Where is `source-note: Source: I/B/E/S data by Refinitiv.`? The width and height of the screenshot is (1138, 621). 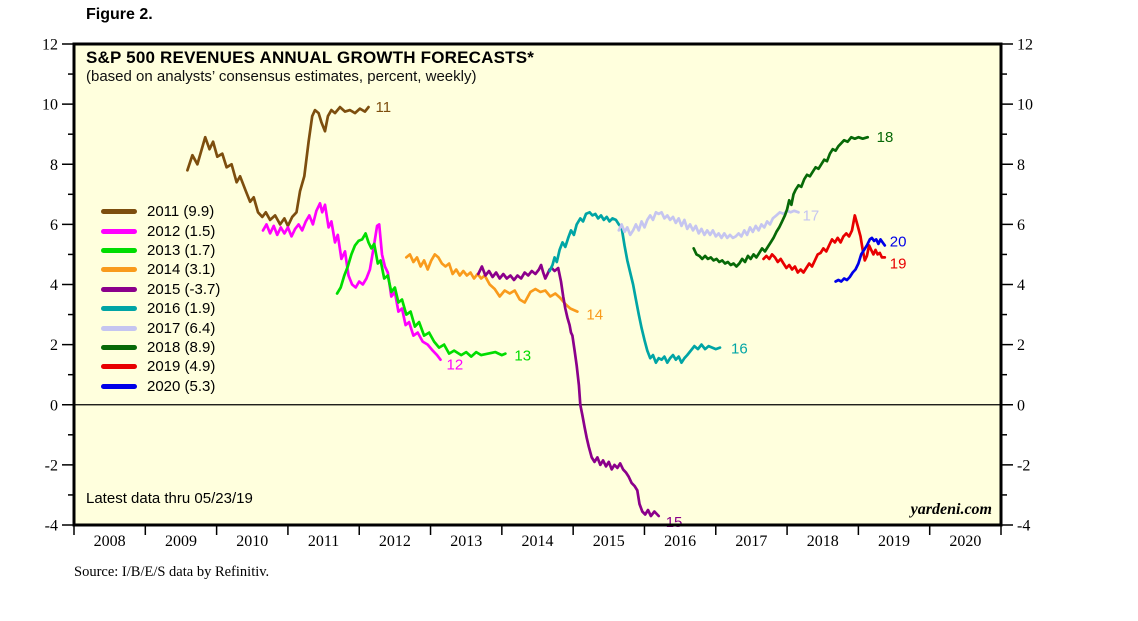 source-note: Source: I/B/E/S data by Refinitiv. is located at coordinates (172, 572).